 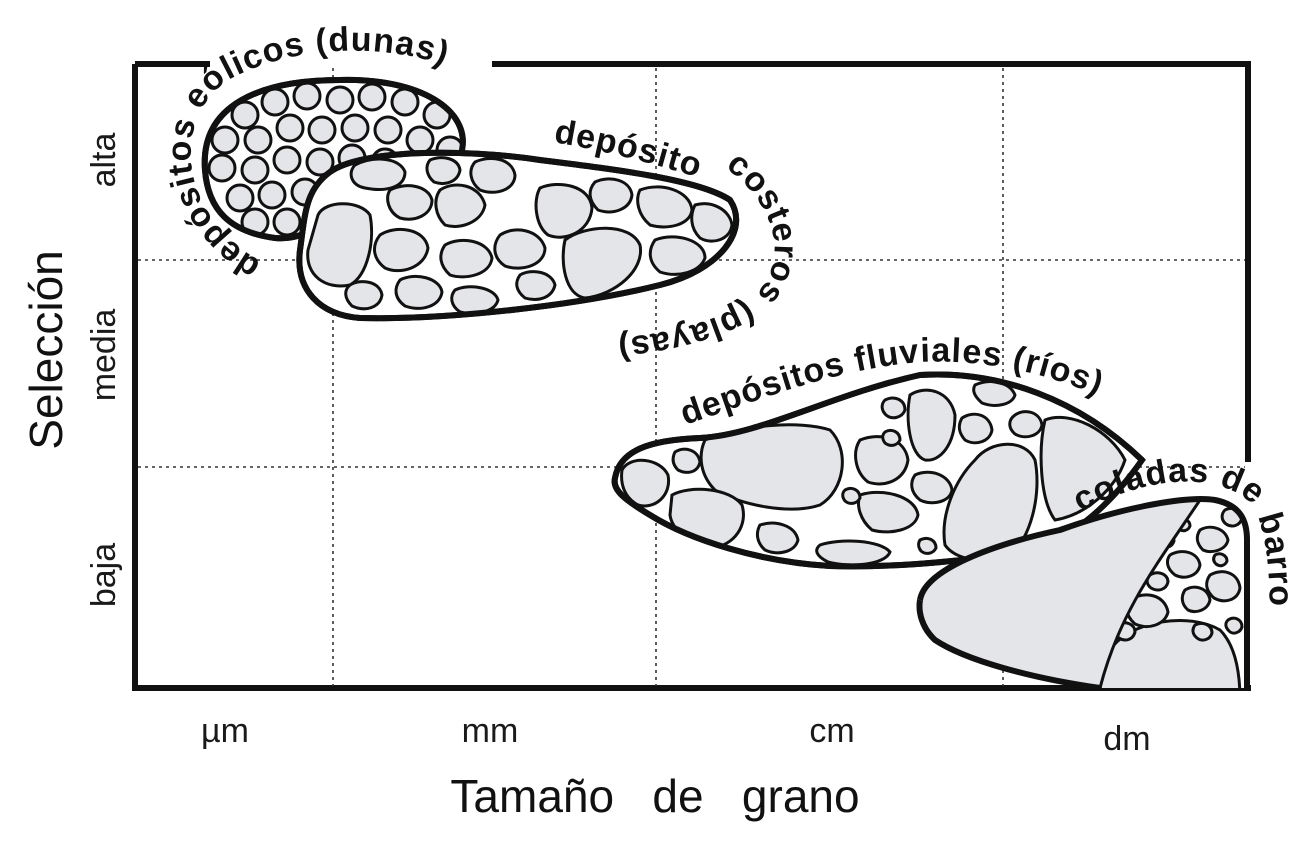 What do you see at coordinates (1083, 593) in the screenshot?
I see `region-mudflow` at bounding box center [1083, 593].